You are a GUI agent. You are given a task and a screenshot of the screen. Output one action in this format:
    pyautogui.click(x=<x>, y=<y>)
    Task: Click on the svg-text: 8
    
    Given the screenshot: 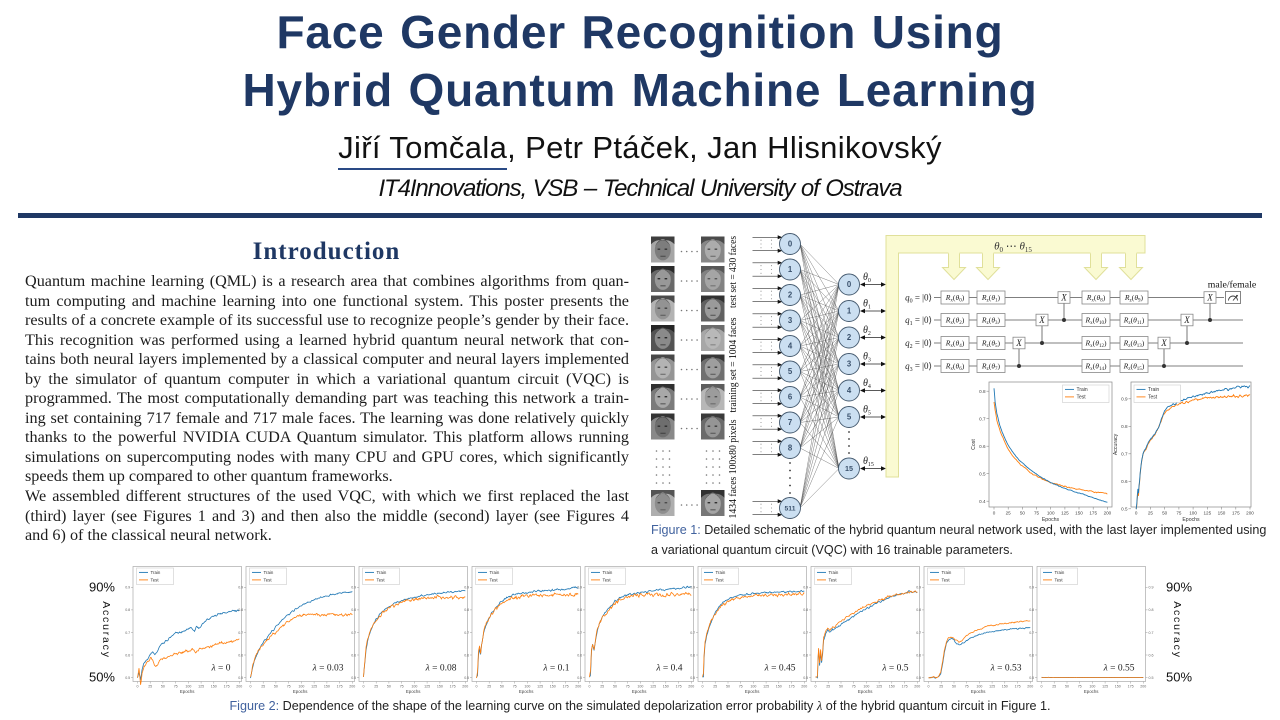 What is the action you would take?
    pyautogui.click(x=790, y=448)
    